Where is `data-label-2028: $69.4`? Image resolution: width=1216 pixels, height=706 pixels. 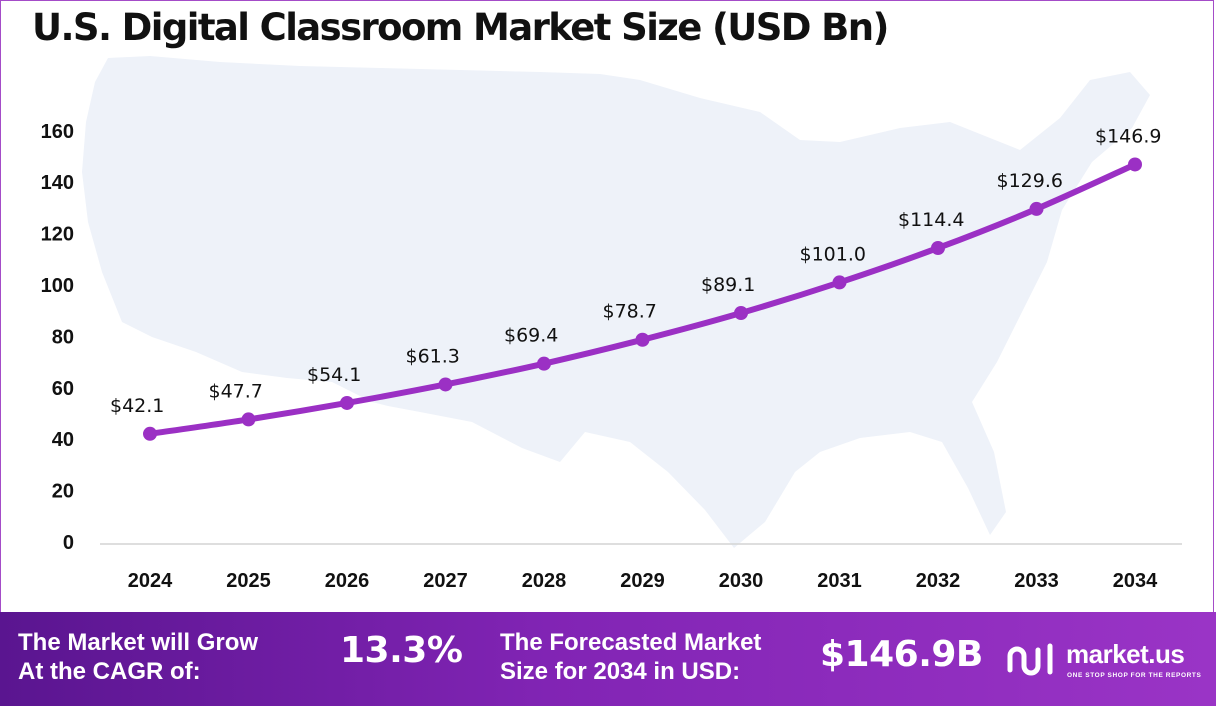 data-label-2028: $69.4 is located at coordinates (531, 336).